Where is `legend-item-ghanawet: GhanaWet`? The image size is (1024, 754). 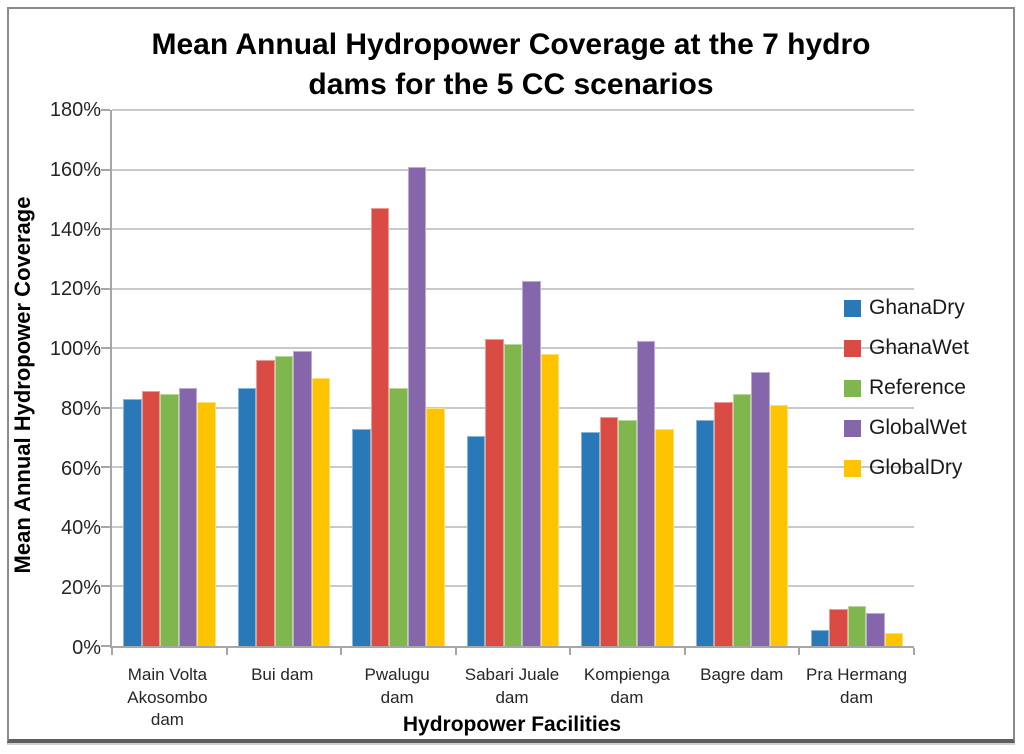
legend-item-ghanawet: GhanaWet is located at coordinates (906, 348).